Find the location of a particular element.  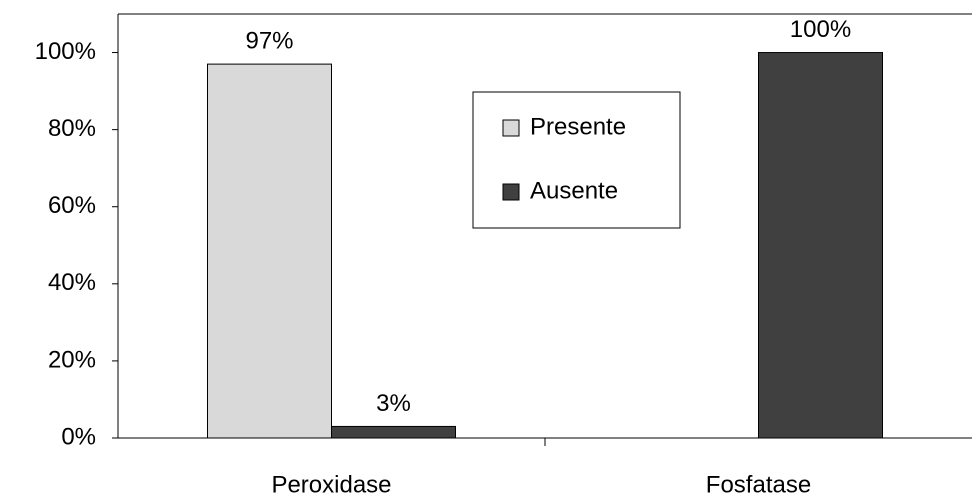

y-tick-label: 20% is located at coordinates (72, 359).